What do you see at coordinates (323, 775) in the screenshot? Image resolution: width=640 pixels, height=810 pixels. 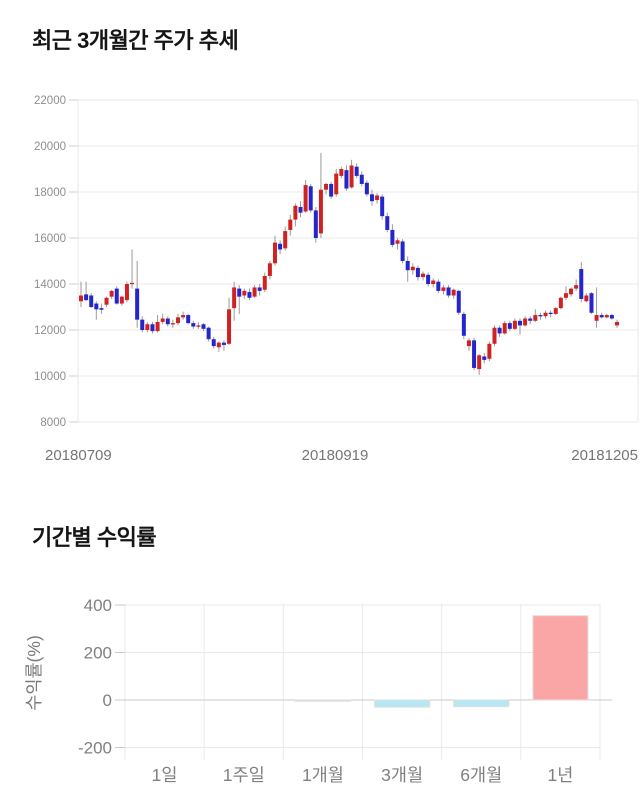 I see `x-category-label: 1개월` at bounding box center [323, 775].